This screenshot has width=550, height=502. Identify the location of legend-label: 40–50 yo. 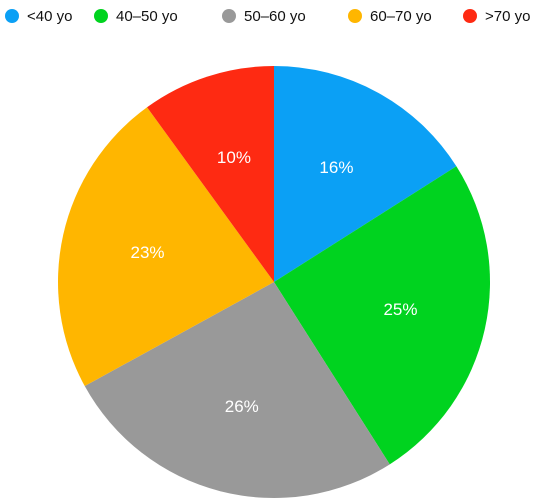
(147, 16).